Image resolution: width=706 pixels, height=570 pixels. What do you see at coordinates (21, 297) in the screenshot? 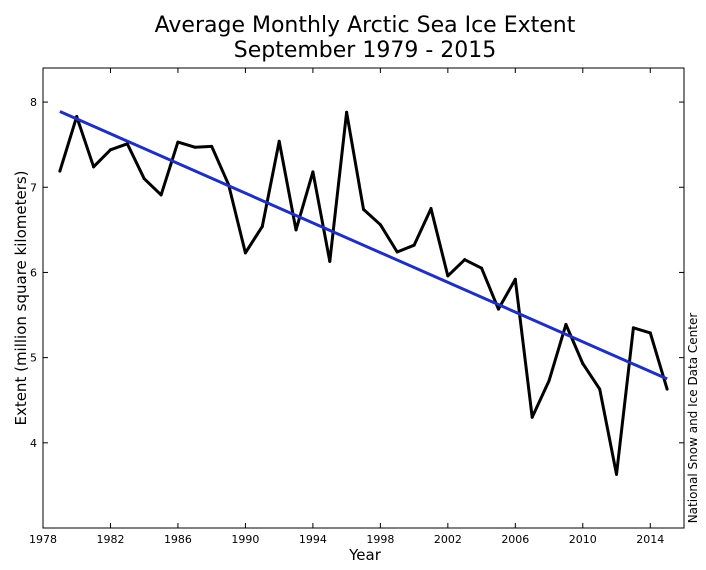
I see `y-axis-label: Extent (million square kilometers)` at bounding box center [21, 297].